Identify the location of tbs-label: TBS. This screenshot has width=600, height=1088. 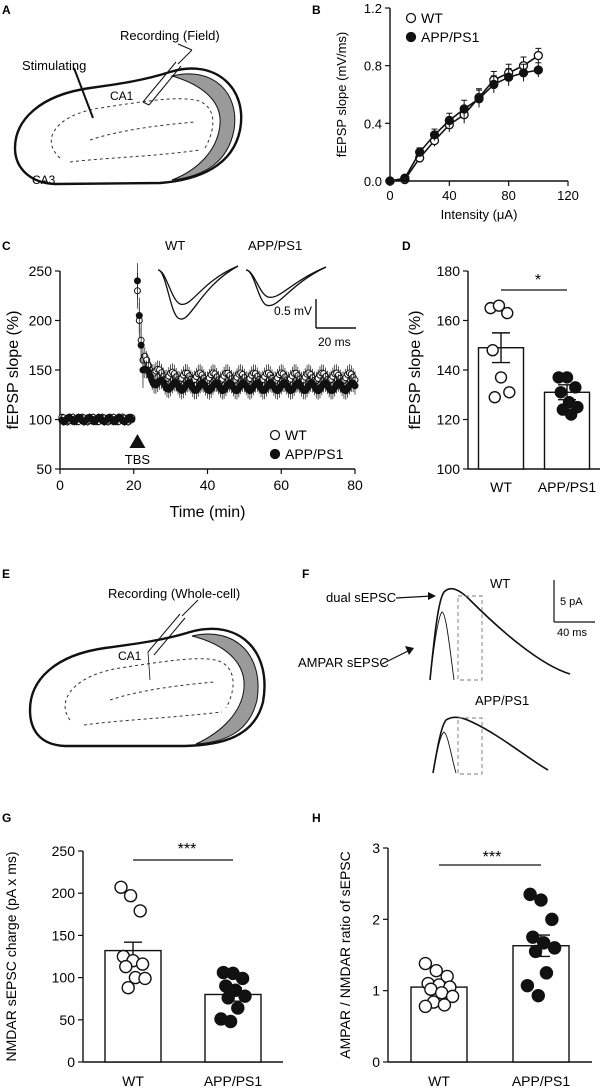
(138, 459).